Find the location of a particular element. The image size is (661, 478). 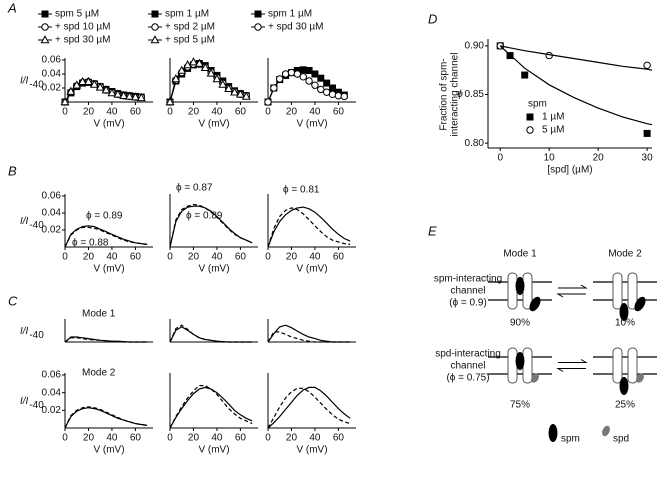

annotation: ϕ = 0.87 is located at coordinates (194, 188).